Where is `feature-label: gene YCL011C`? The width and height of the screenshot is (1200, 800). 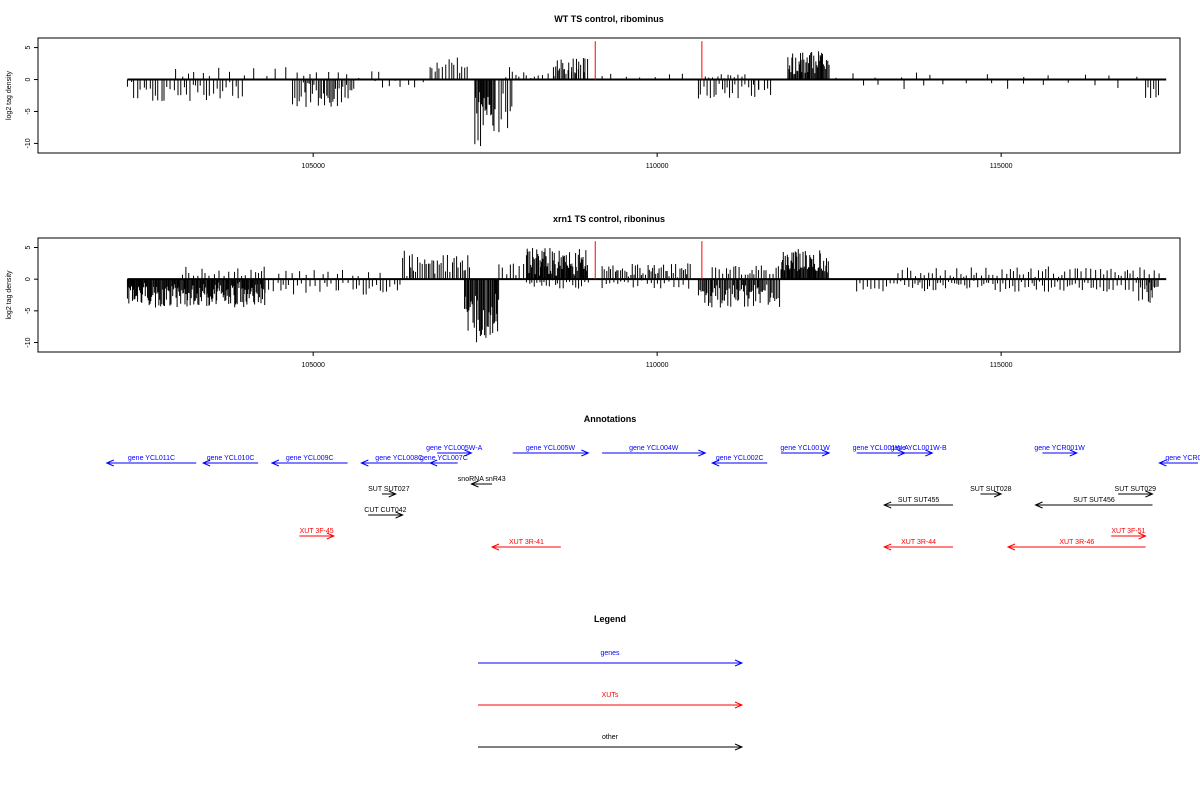
feature-label: gene YCL011C is located at coordinates (151, 458).